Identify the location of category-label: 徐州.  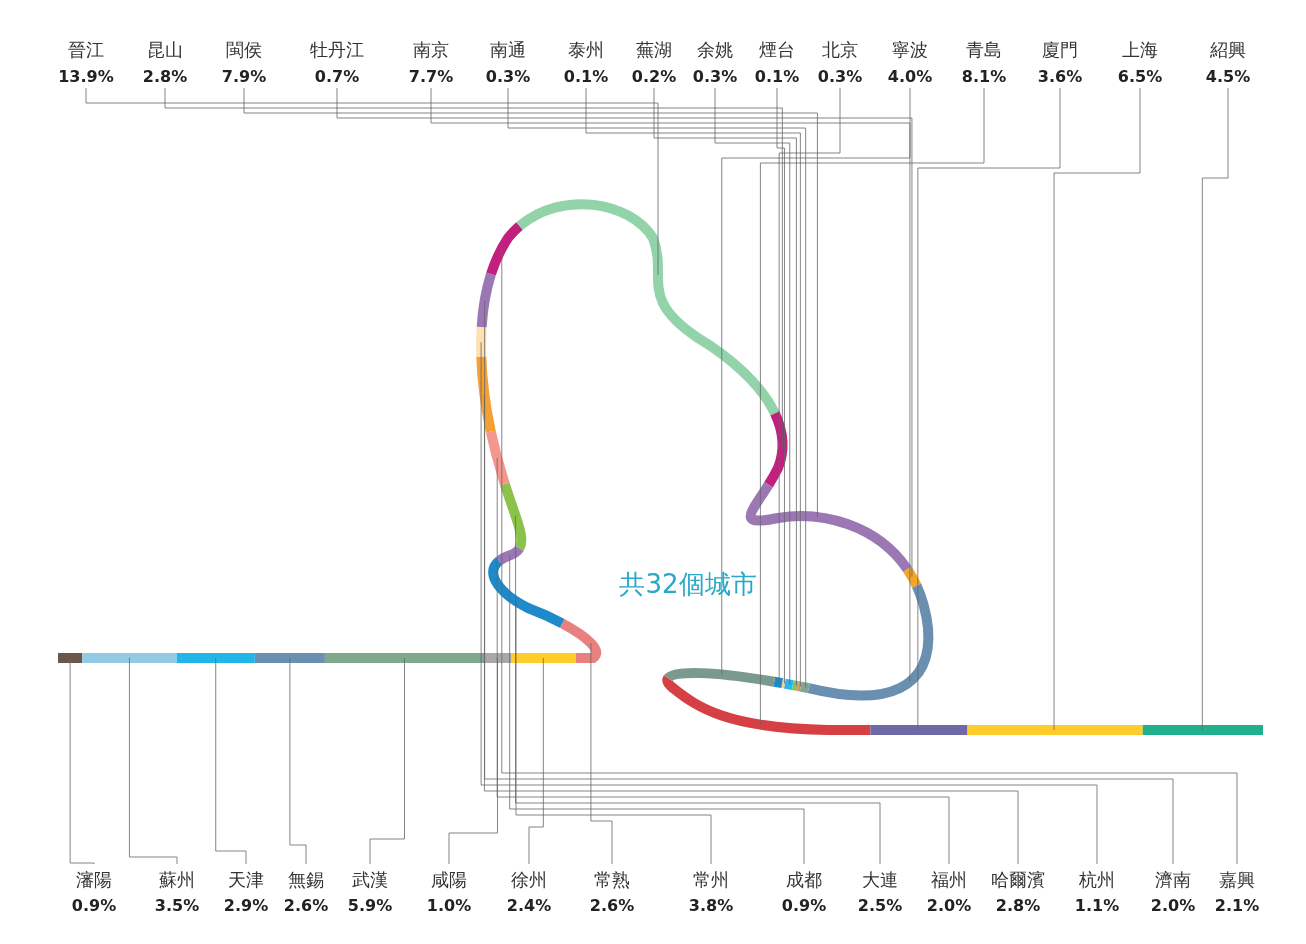
(529, 879).